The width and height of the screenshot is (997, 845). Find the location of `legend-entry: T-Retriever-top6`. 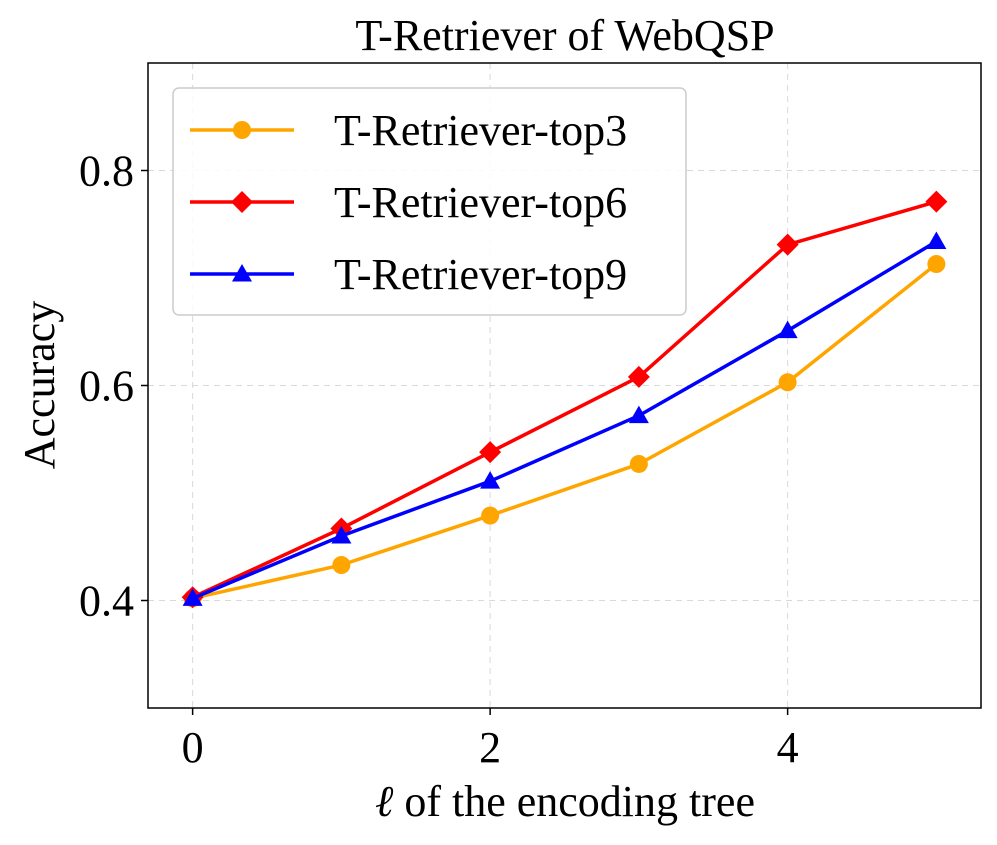

legend-entry: T-Retriever-top6 is located at coordinates (408, 202).